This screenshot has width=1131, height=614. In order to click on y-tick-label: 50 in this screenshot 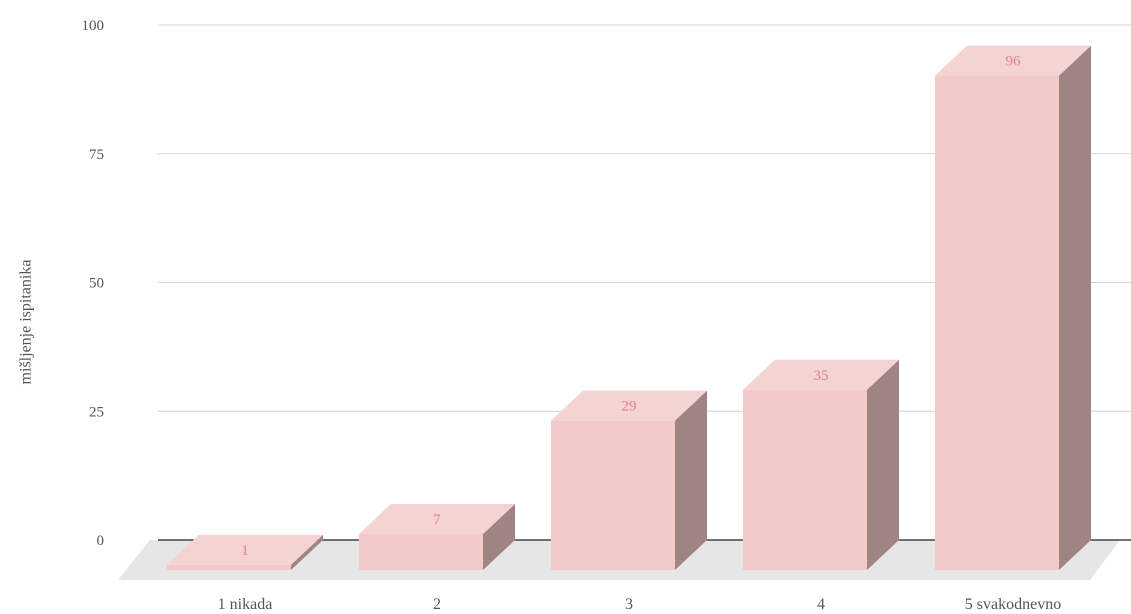, I will do `click(96, 284)`.